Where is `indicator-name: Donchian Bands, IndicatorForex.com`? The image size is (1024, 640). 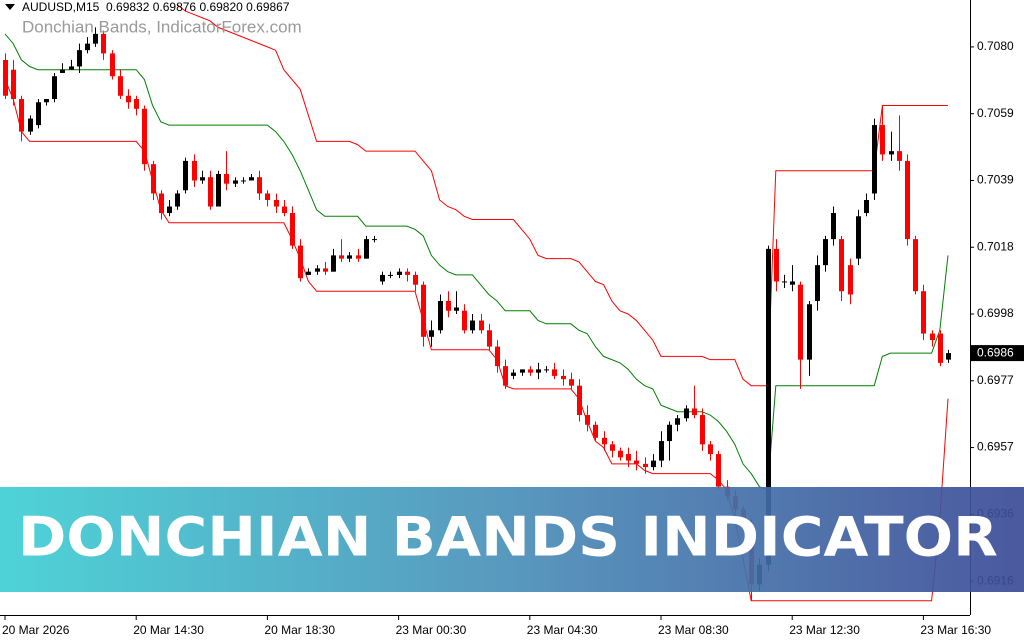 indicator-name: Donchian Bands, IndicatorForex.com is located at coordinates (162, 26).